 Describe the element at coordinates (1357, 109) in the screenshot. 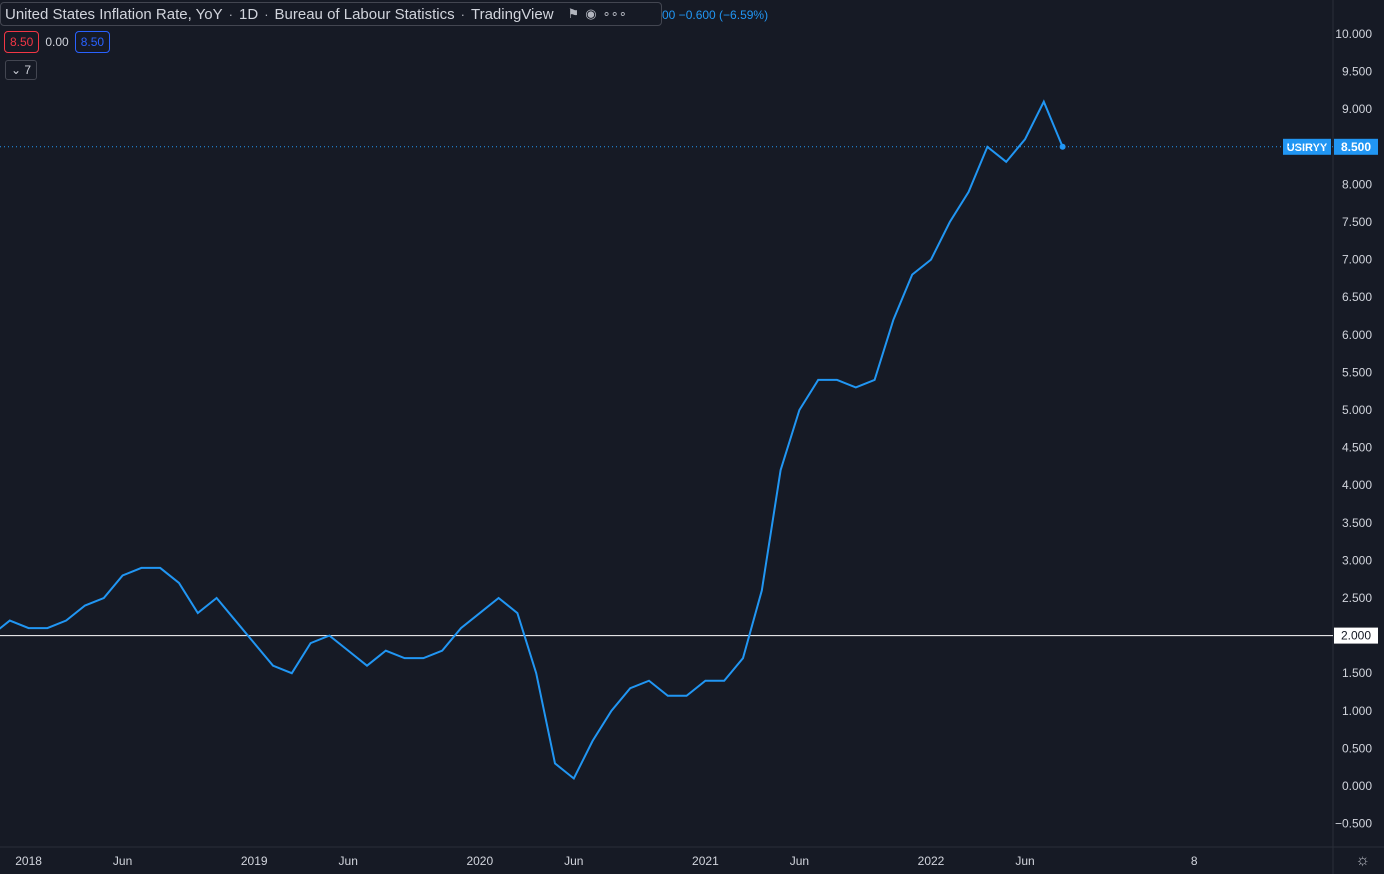

I see `y-tick-label: 9.000` at that location.